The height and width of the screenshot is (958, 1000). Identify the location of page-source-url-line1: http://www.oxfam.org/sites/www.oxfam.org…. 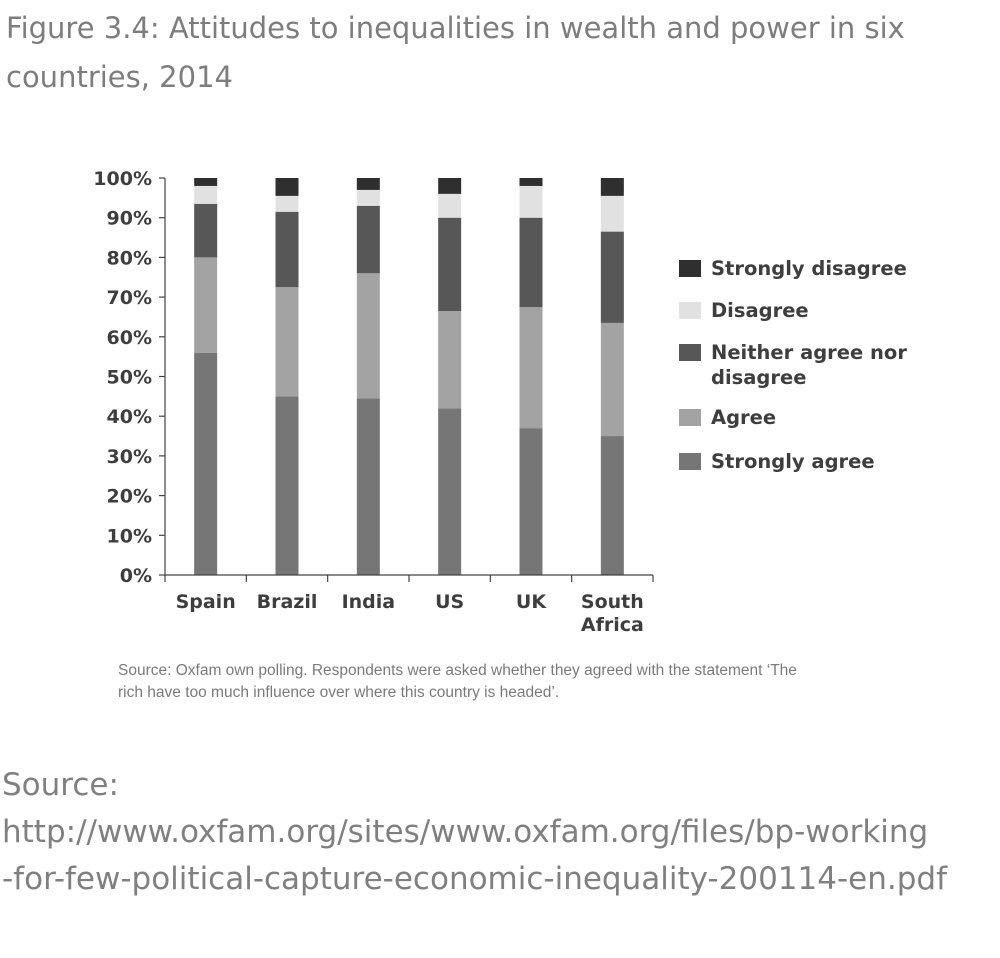
(465, 832).